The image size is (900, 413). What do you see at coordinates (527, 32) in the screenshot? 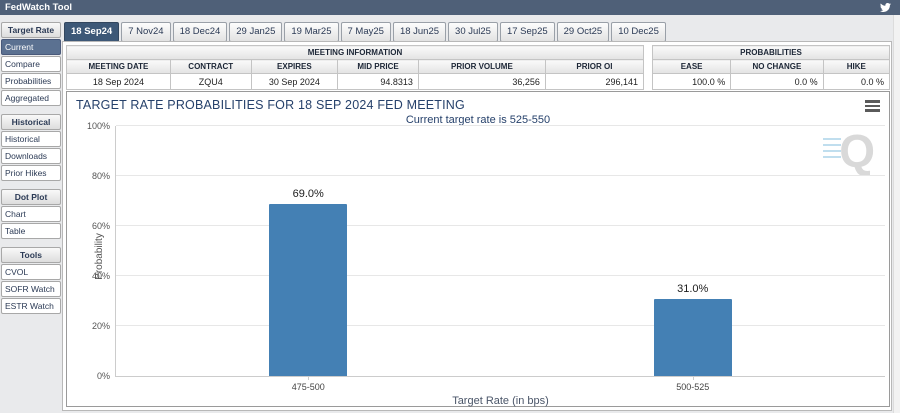
I see `tab-17-sep25: 17 Sep25` at bounding box center [527, 32].